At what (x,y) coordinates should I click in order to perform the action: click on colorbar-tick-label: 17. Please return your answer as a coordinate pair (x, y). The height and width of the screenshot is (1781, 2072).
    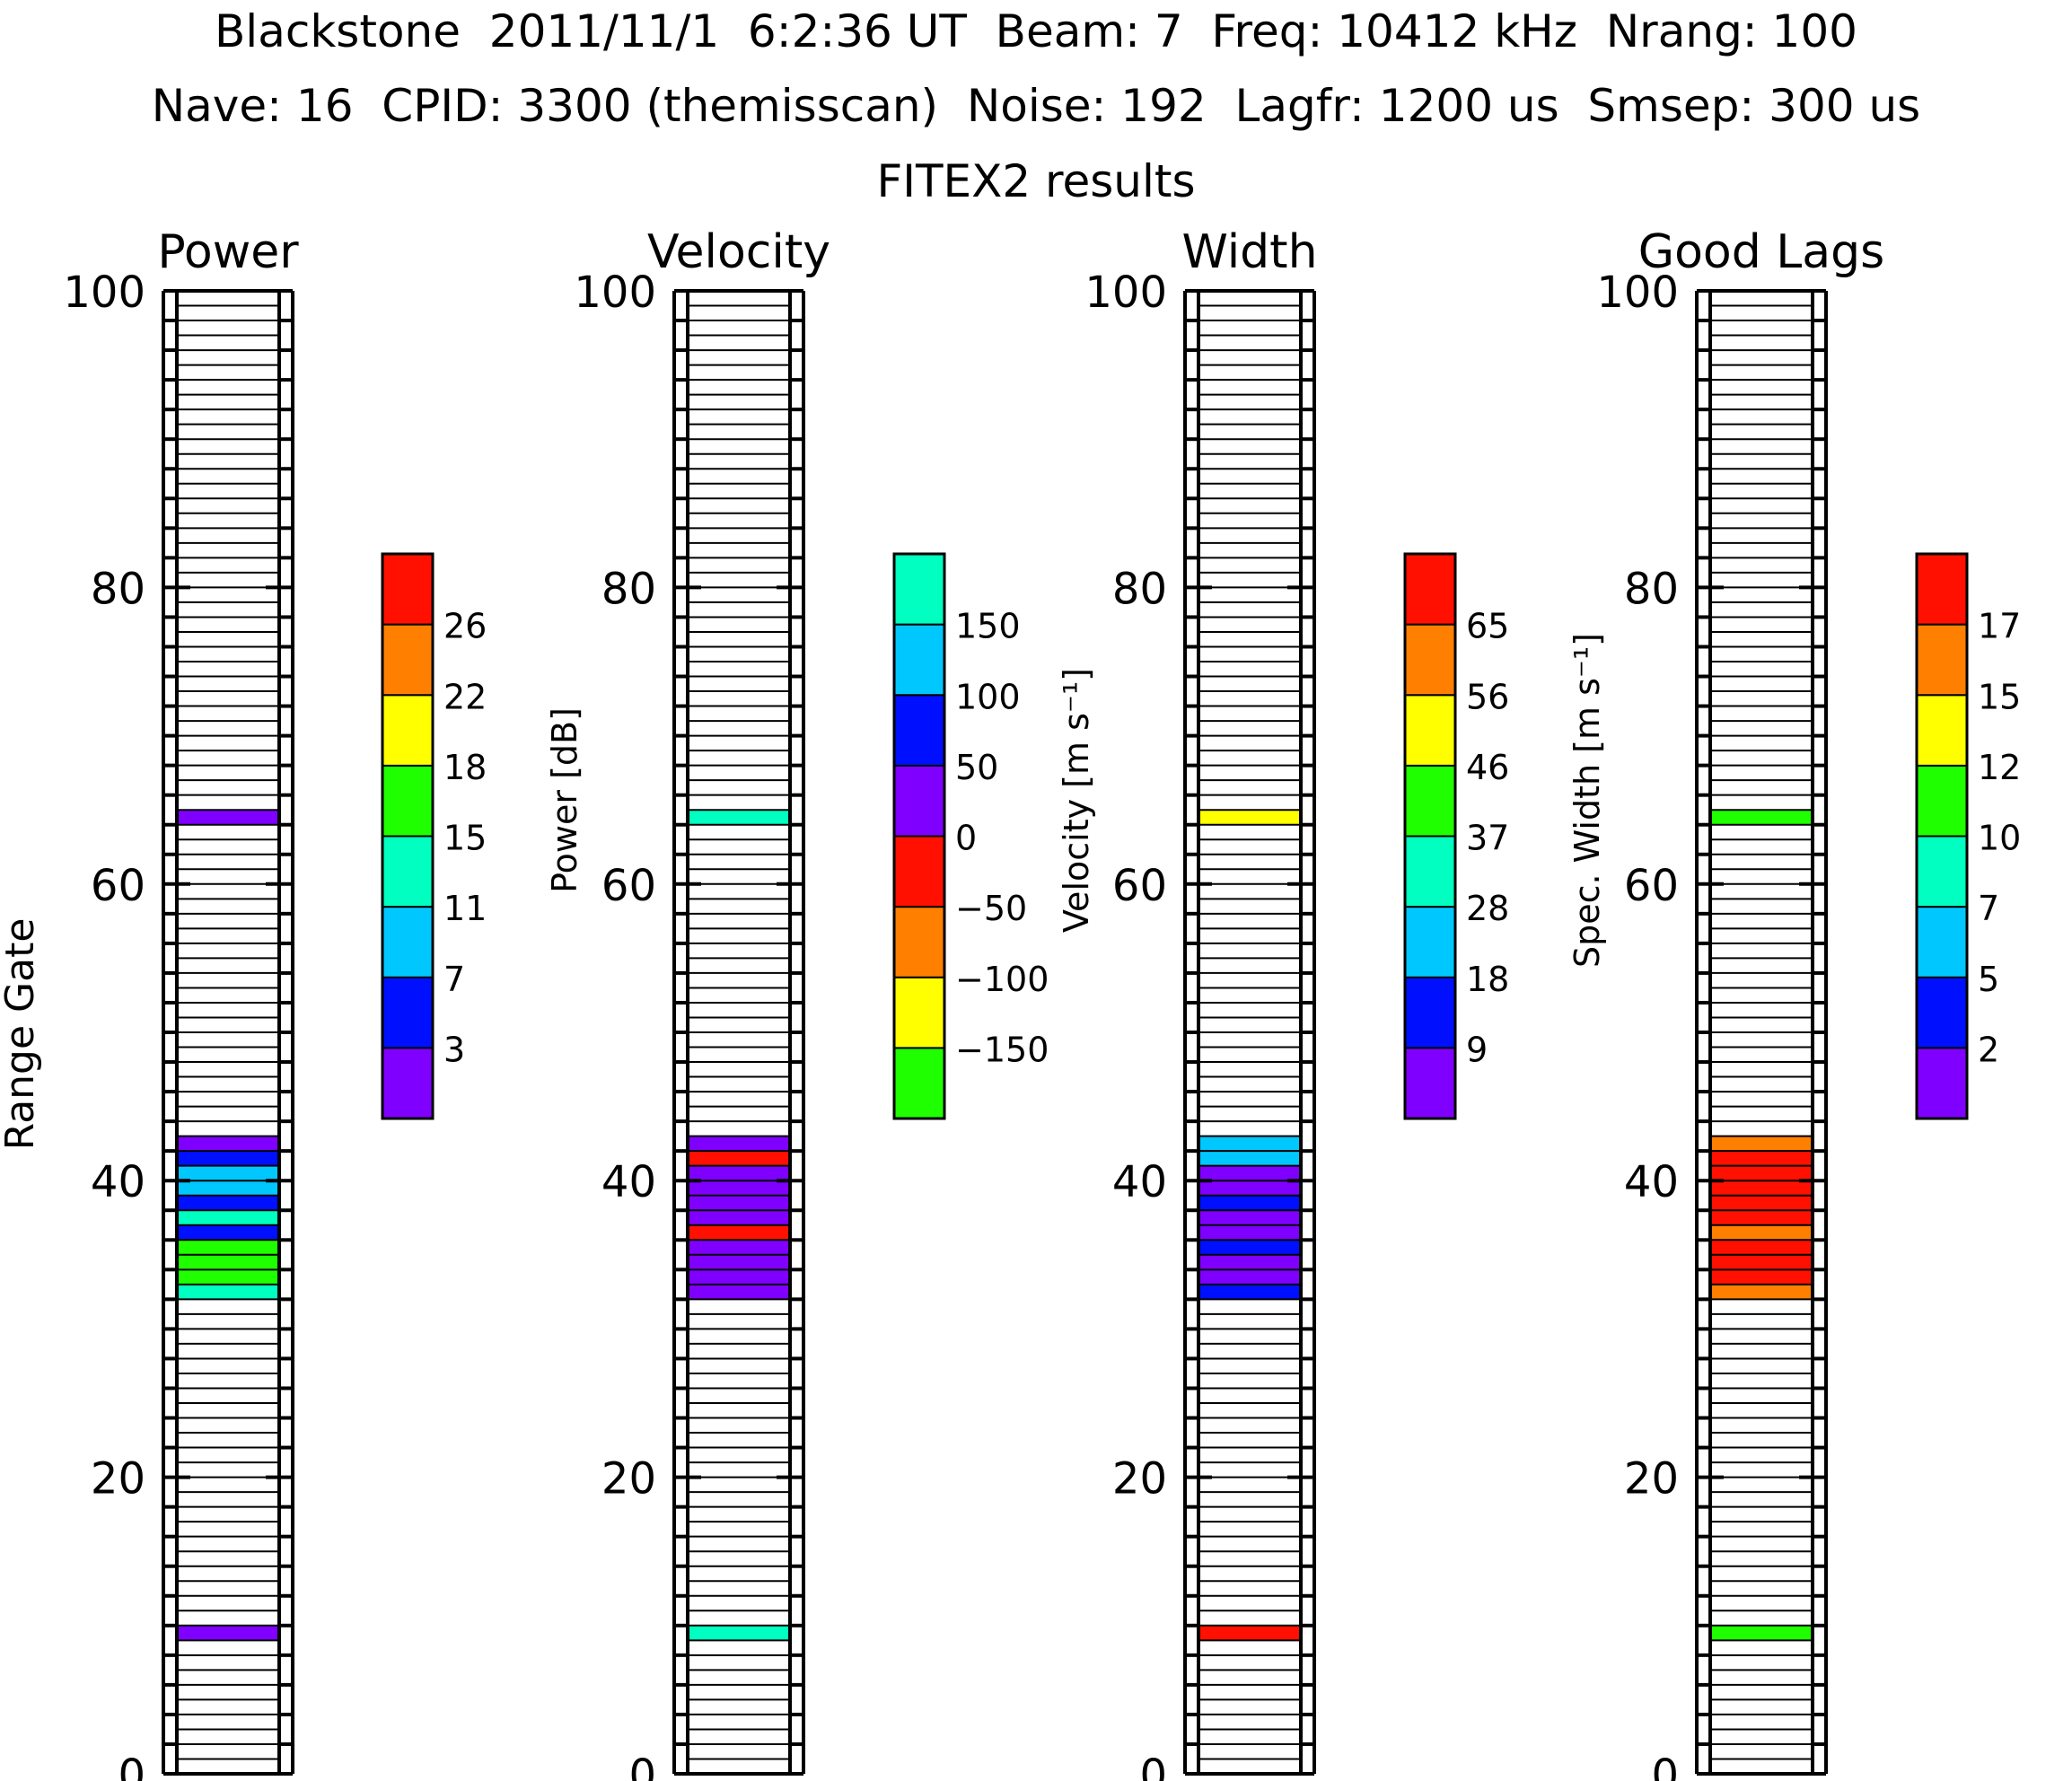
    Looking at the image, I should click on (1999, 626).